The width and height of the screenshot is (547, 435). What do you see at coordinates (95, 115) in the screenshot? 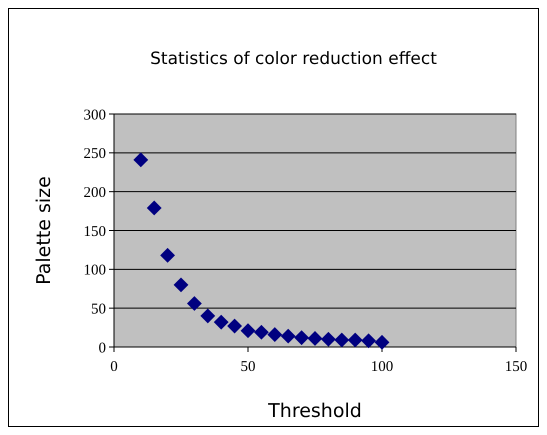
I see `y-tick-label: 300` at bounding box center [95, 115].